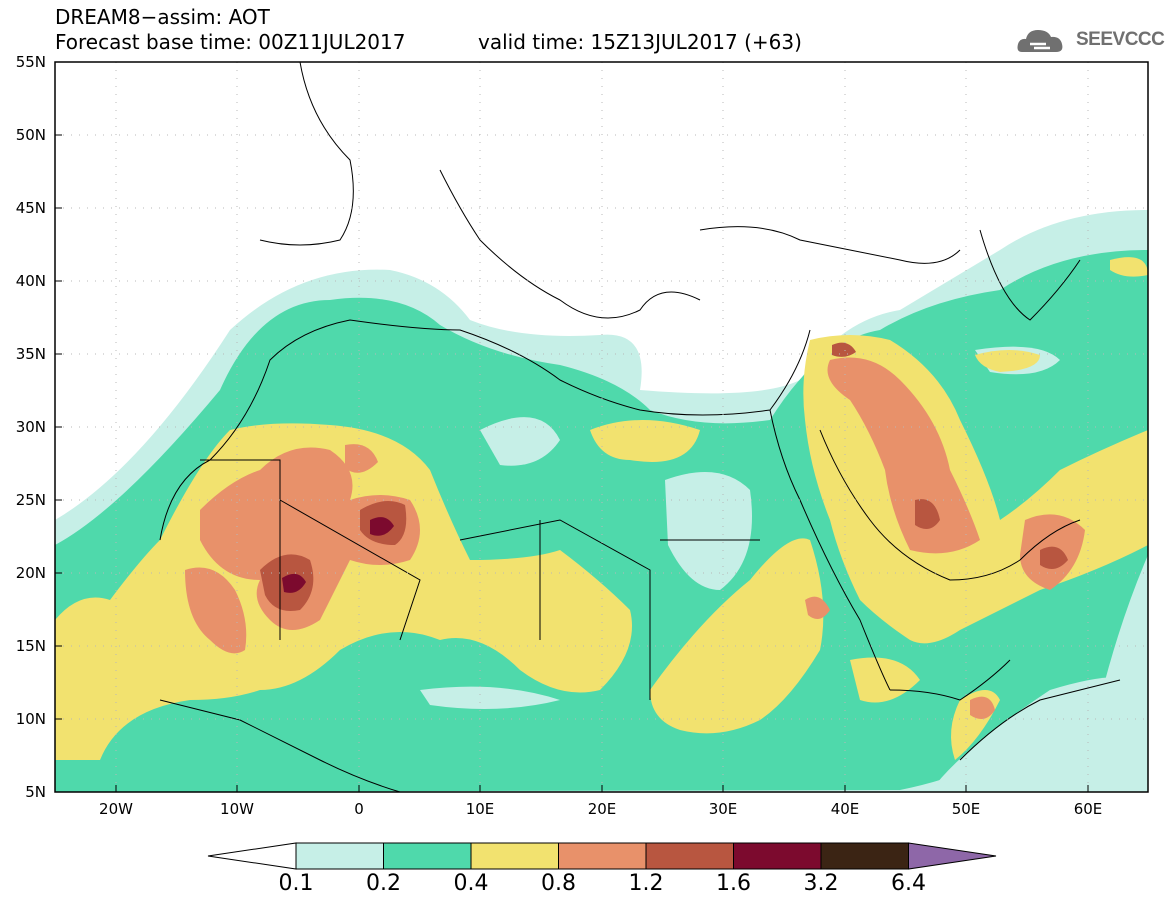 The width and height of the screenshot is (1165, 905). Describe the element at coordinates (558, 883) in the screenshot. I see `colorbar-level-label: 0.8` at that location.